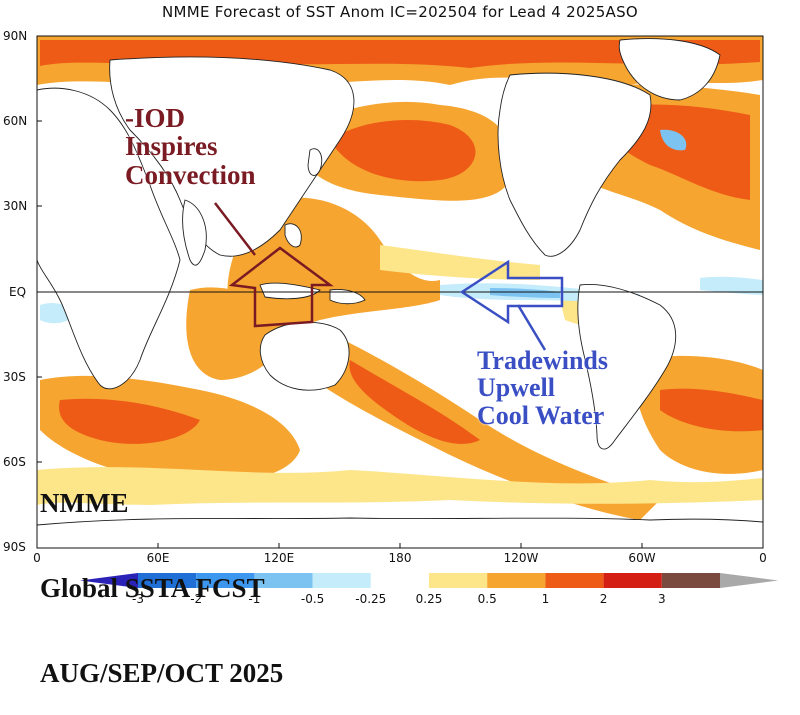 Image resolution: width=800 pixels, height=715 pixels. I want to click on tradewinds-annotation: Tradewinds Upwell Cool Water, so click(542, 388).